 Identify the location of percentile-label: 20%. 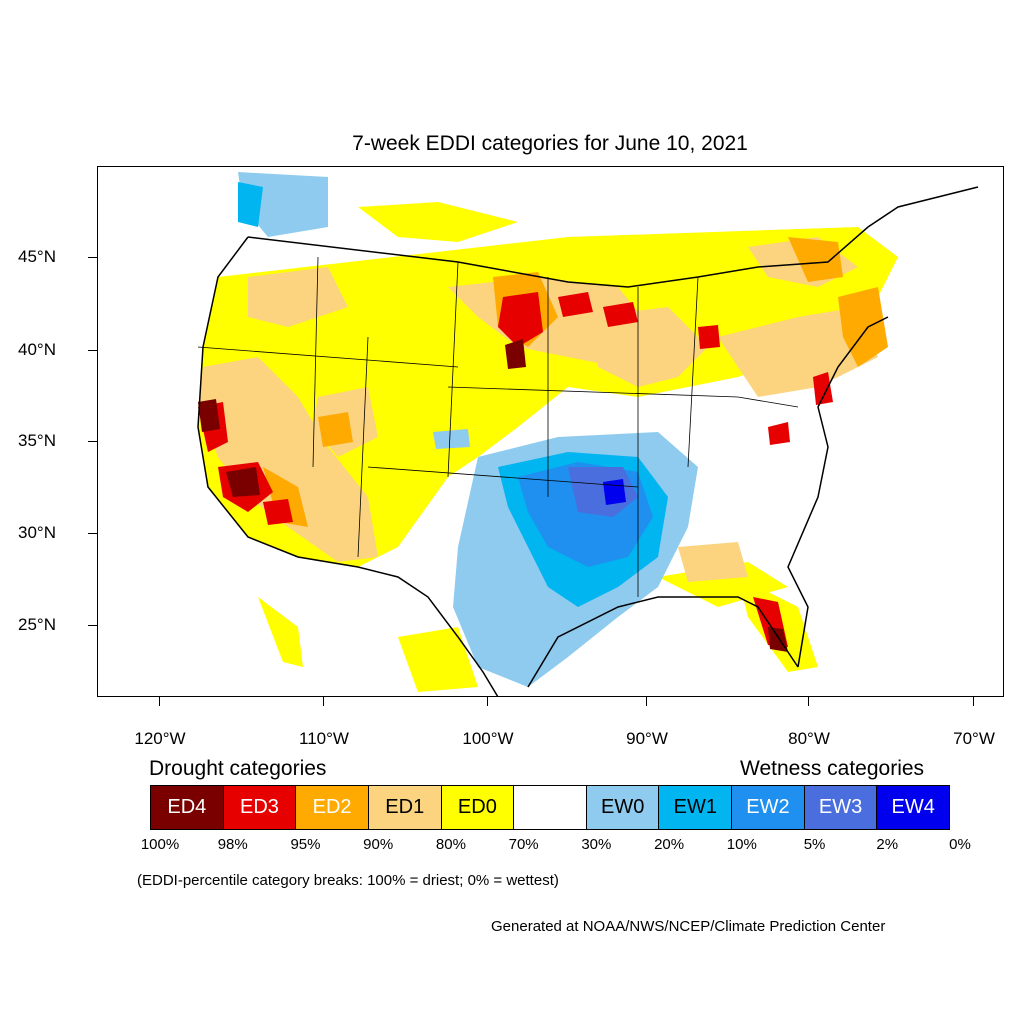
(669, 844).